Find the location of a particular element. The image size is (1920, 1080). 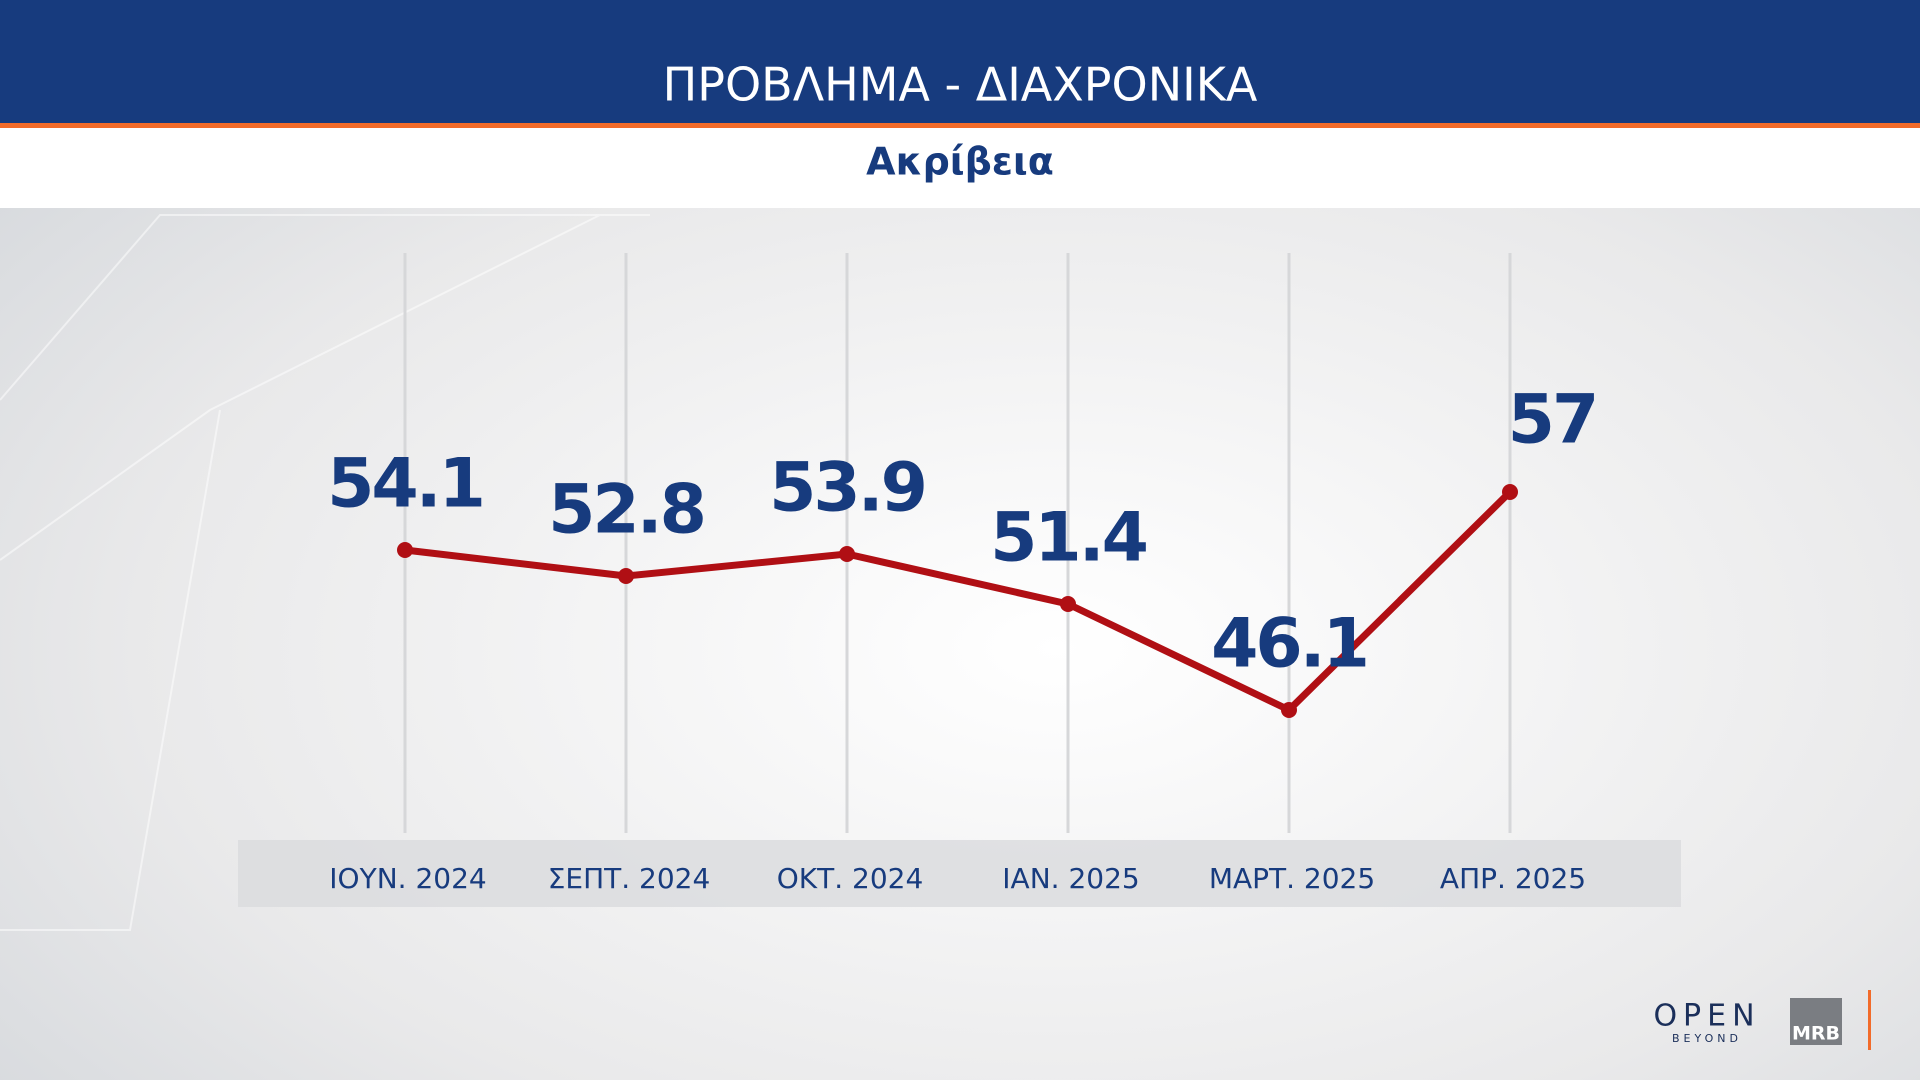

chart-title: ΠΡΟΒΛΗΜΑ - ΔΙΑΧΡΟΝΙΚΑ is located at coordinates (960, 85).